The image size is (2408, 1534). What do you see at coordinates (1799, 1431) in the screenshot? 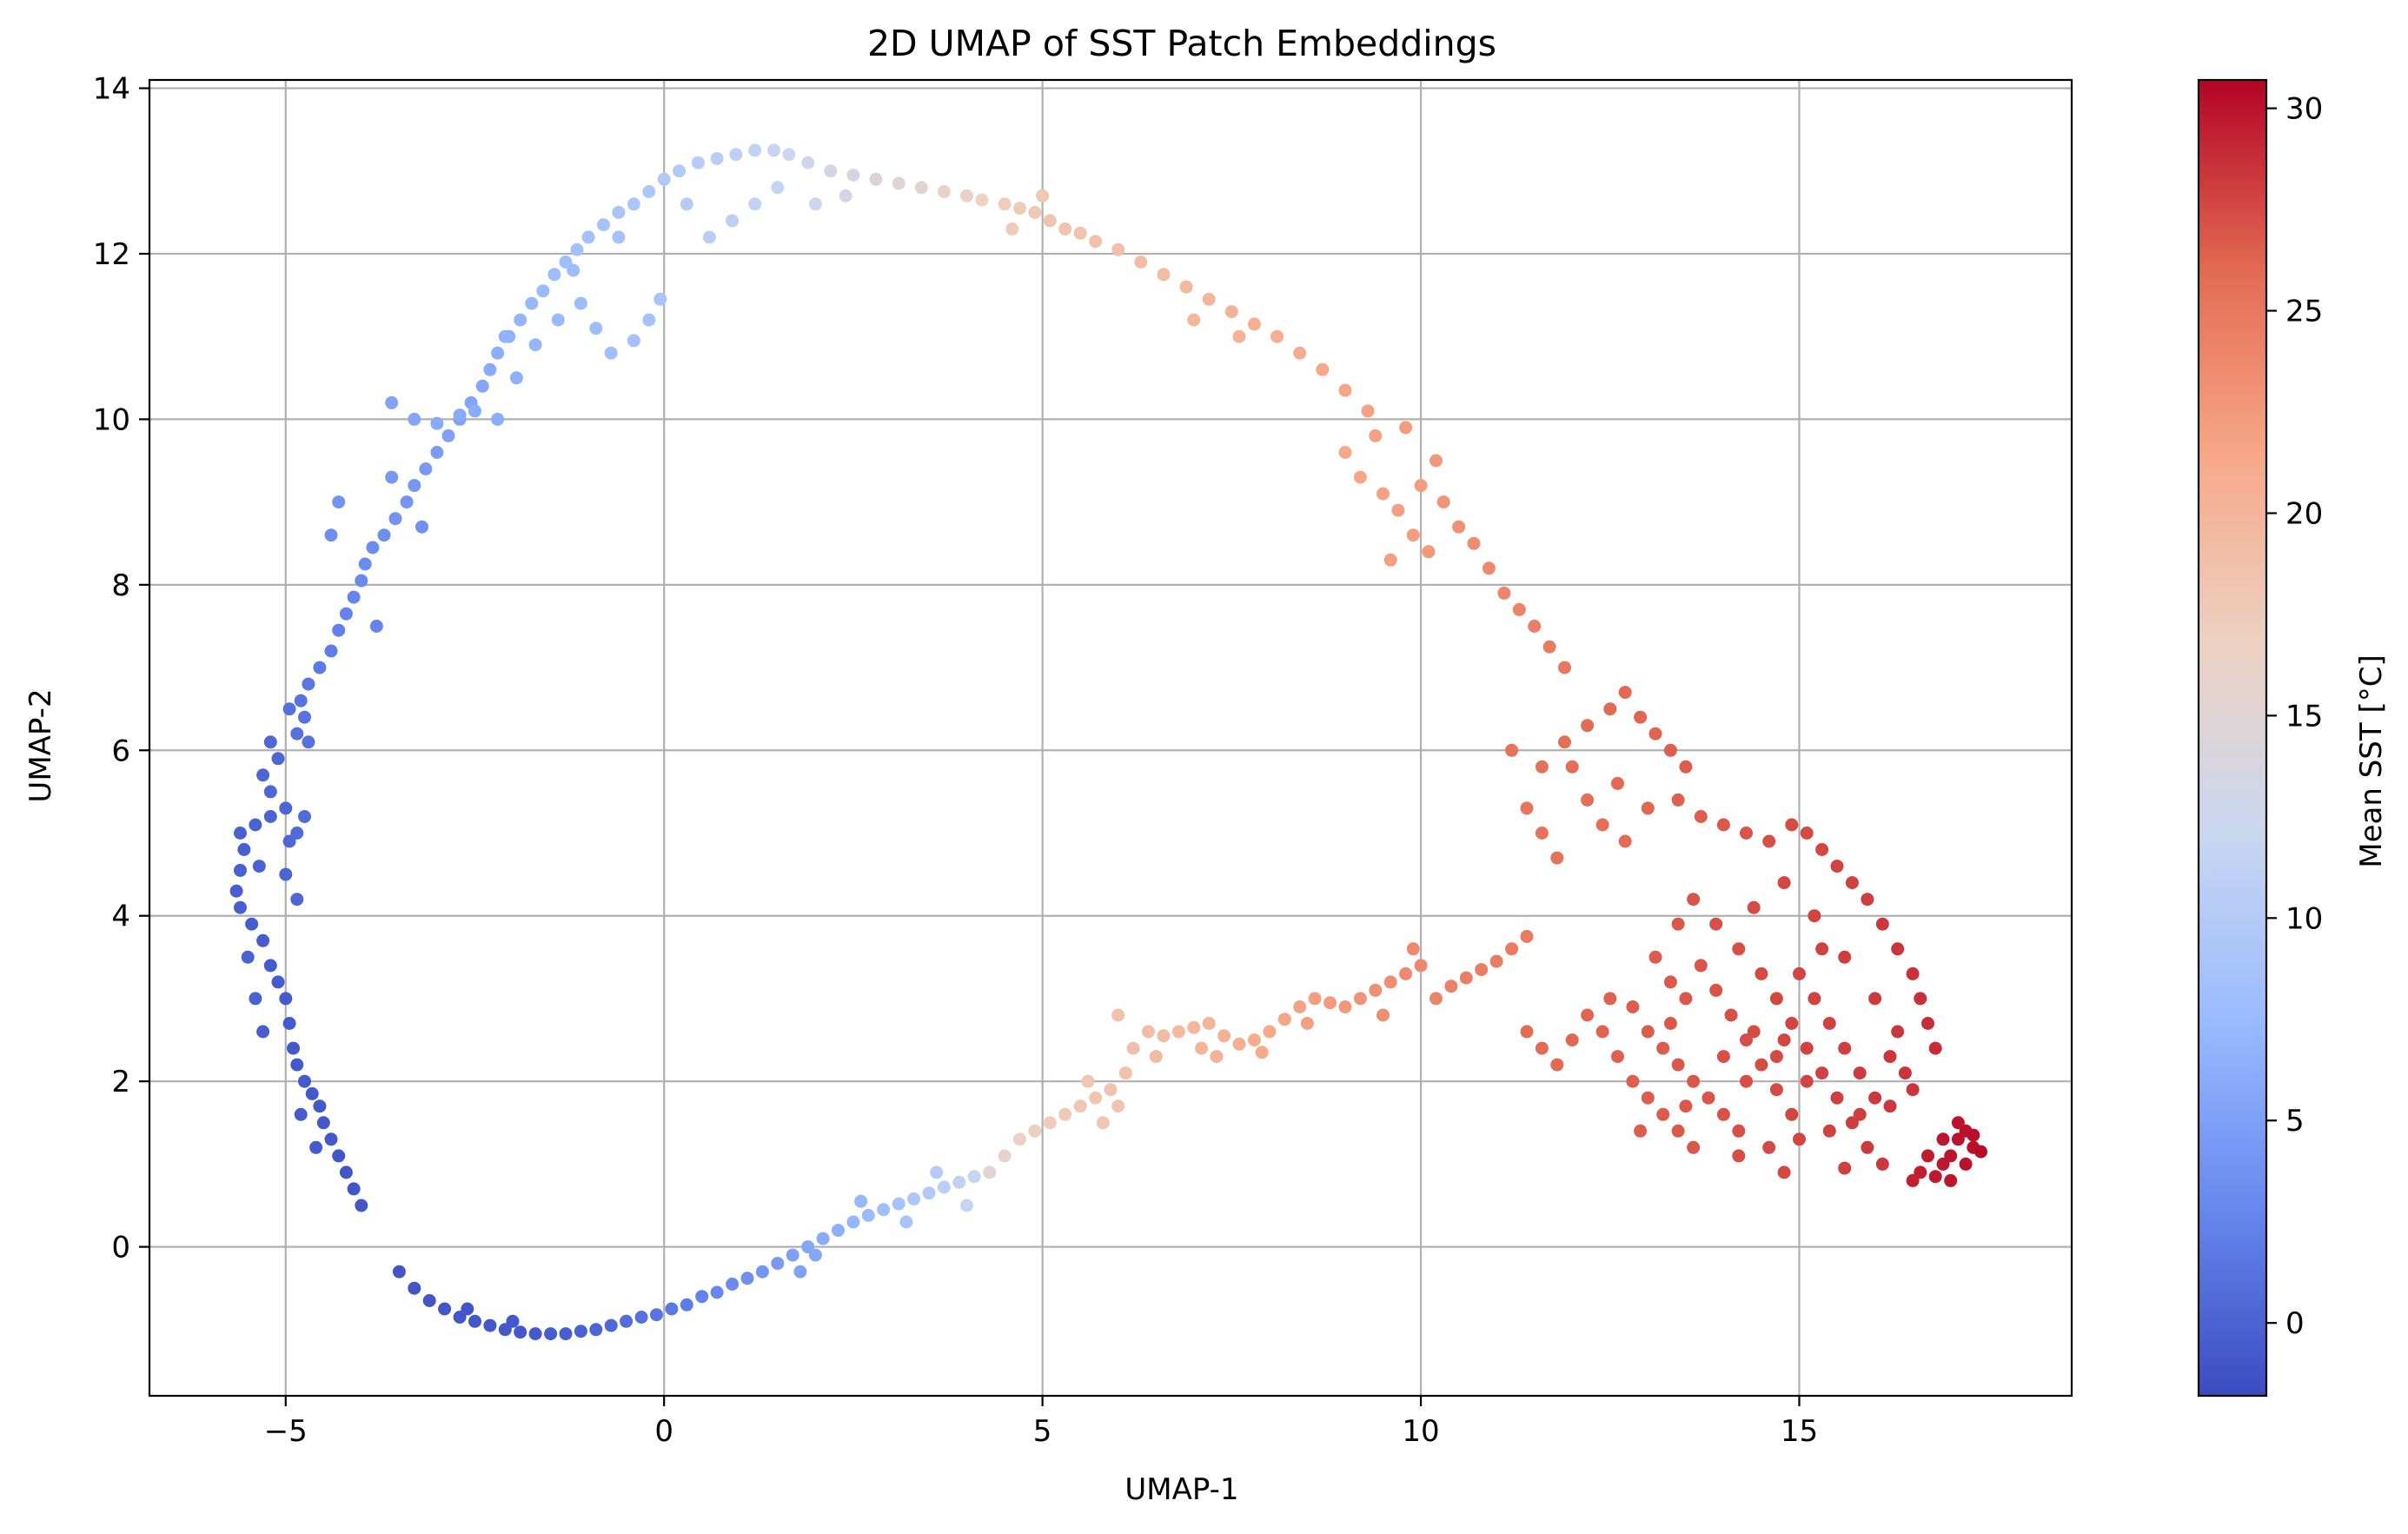
I see `x-tick-label: 15` at bounding box center [1799, 1431].